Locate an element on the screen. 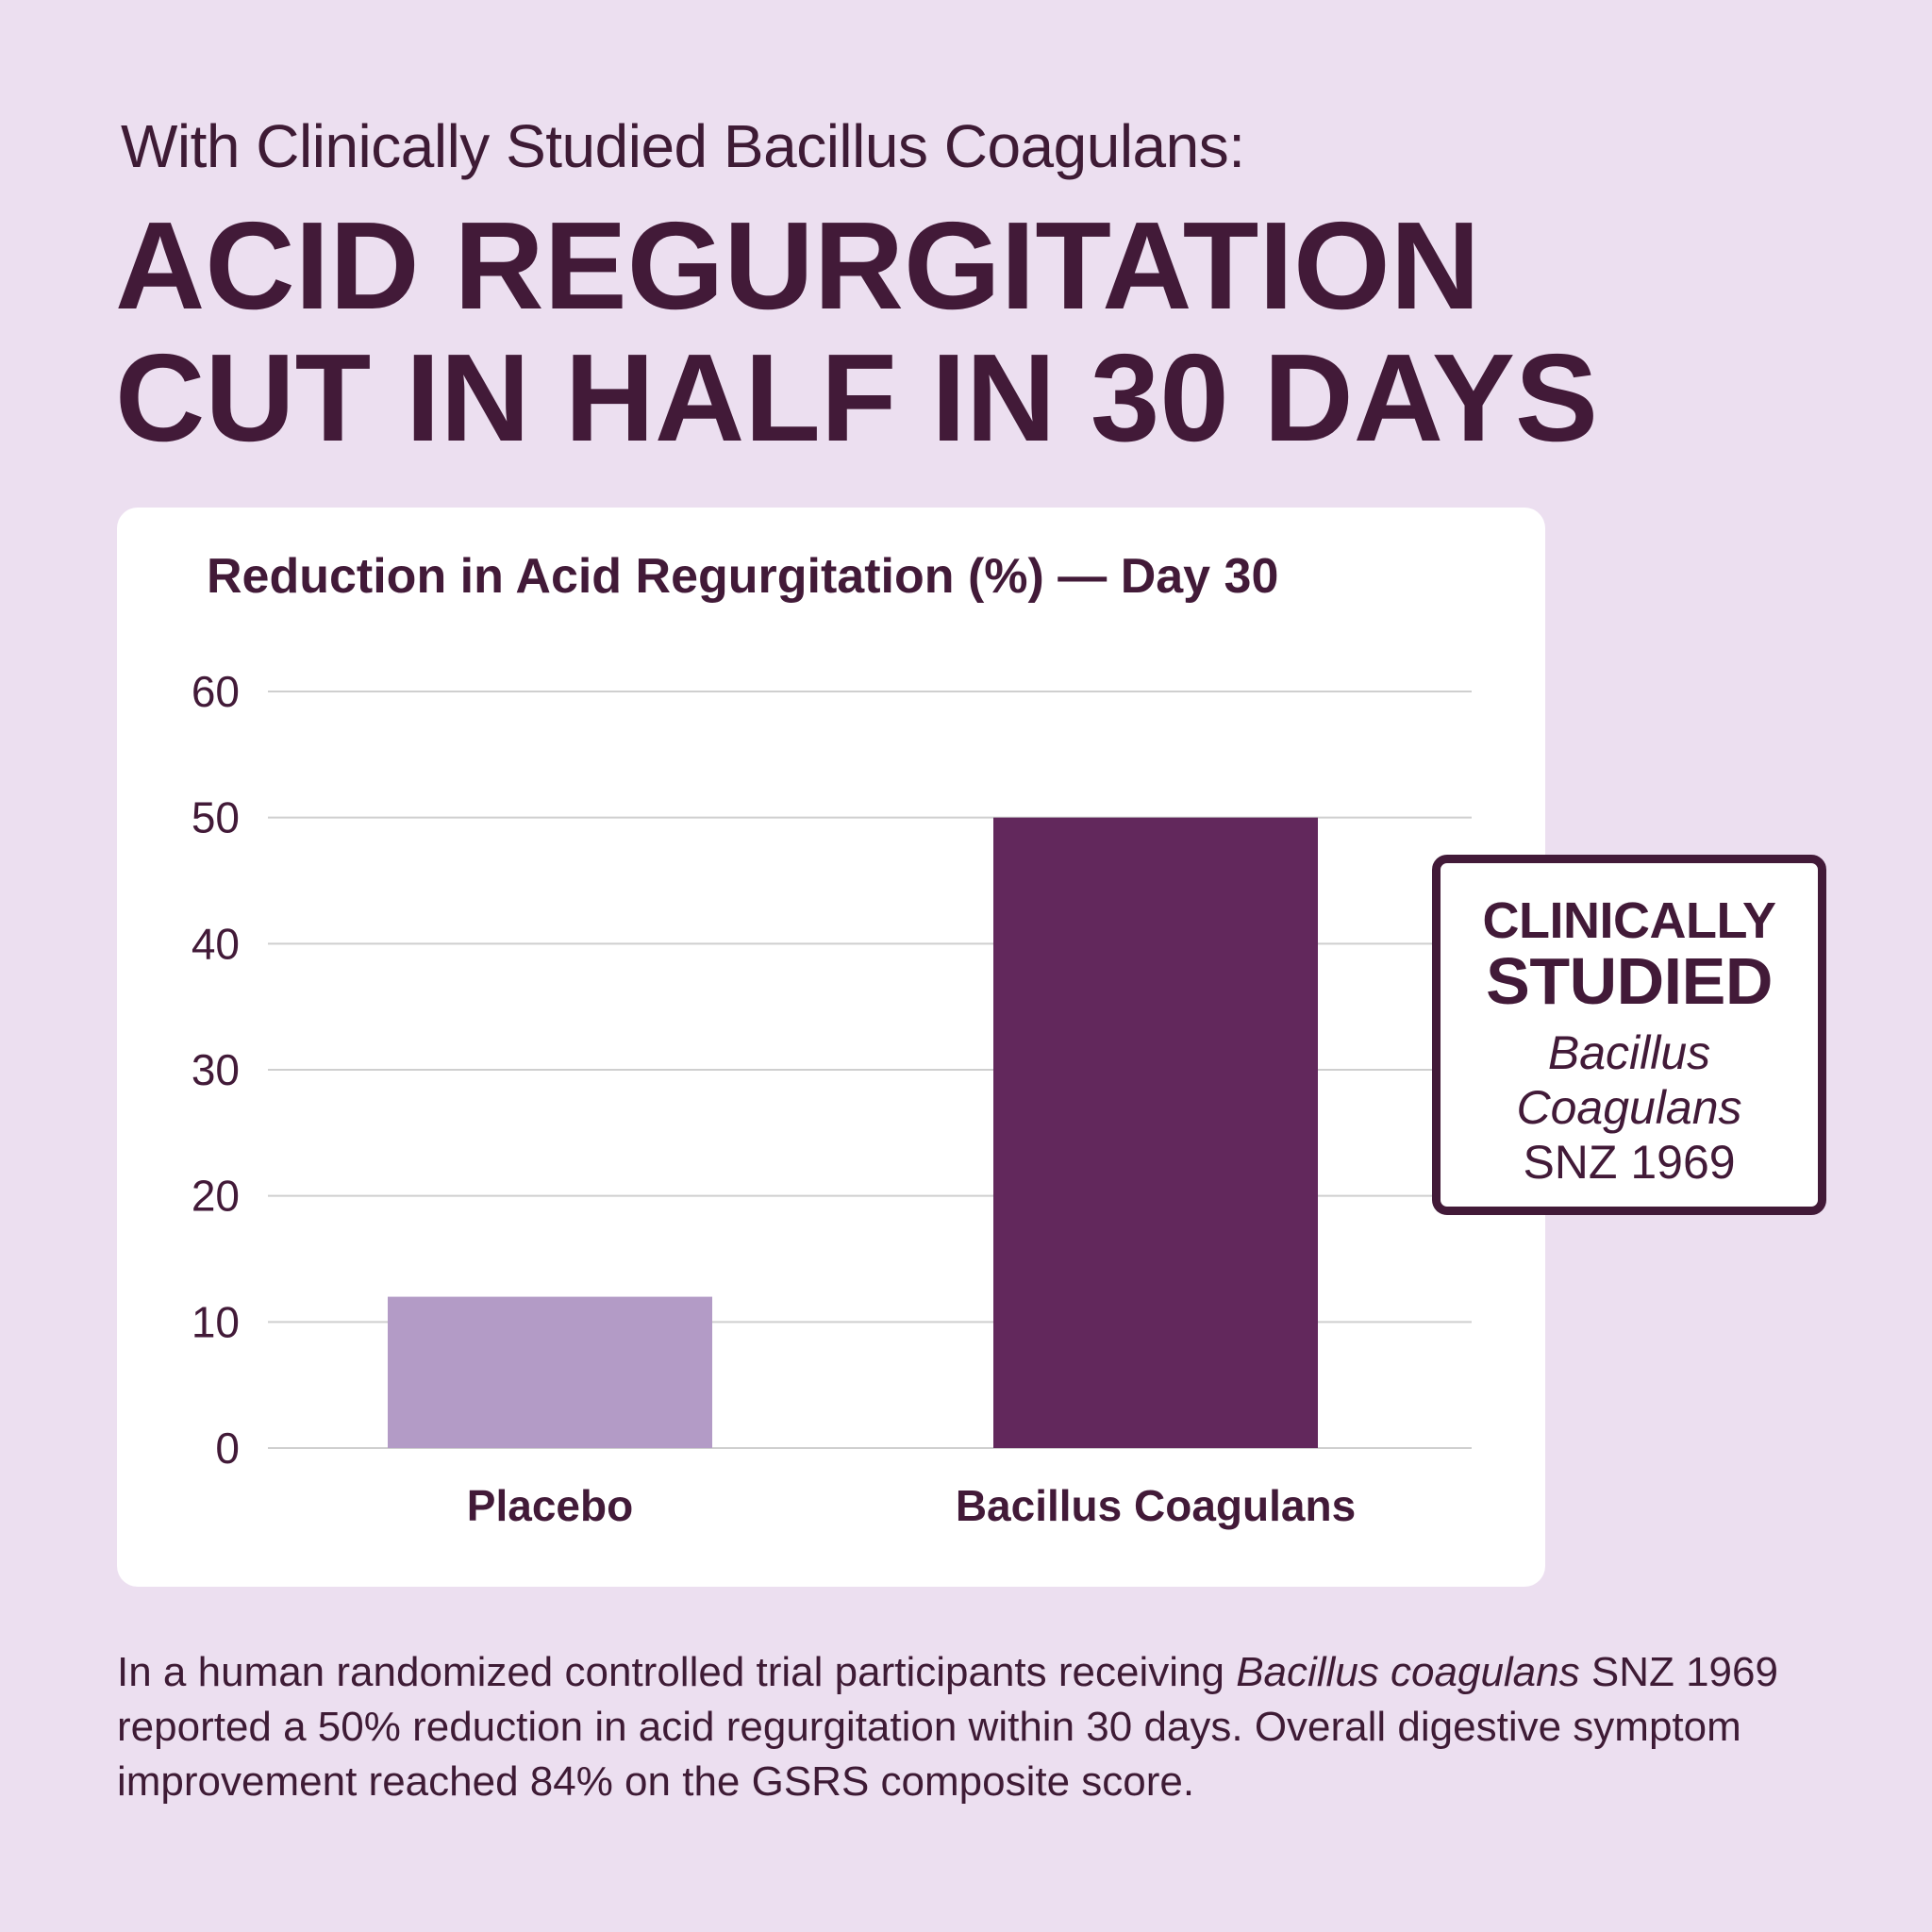 The image size is (1932, 1932). x-label-bacillus-coagulans: Bacillus Coagulans is located at coordinates (1156, 1505).